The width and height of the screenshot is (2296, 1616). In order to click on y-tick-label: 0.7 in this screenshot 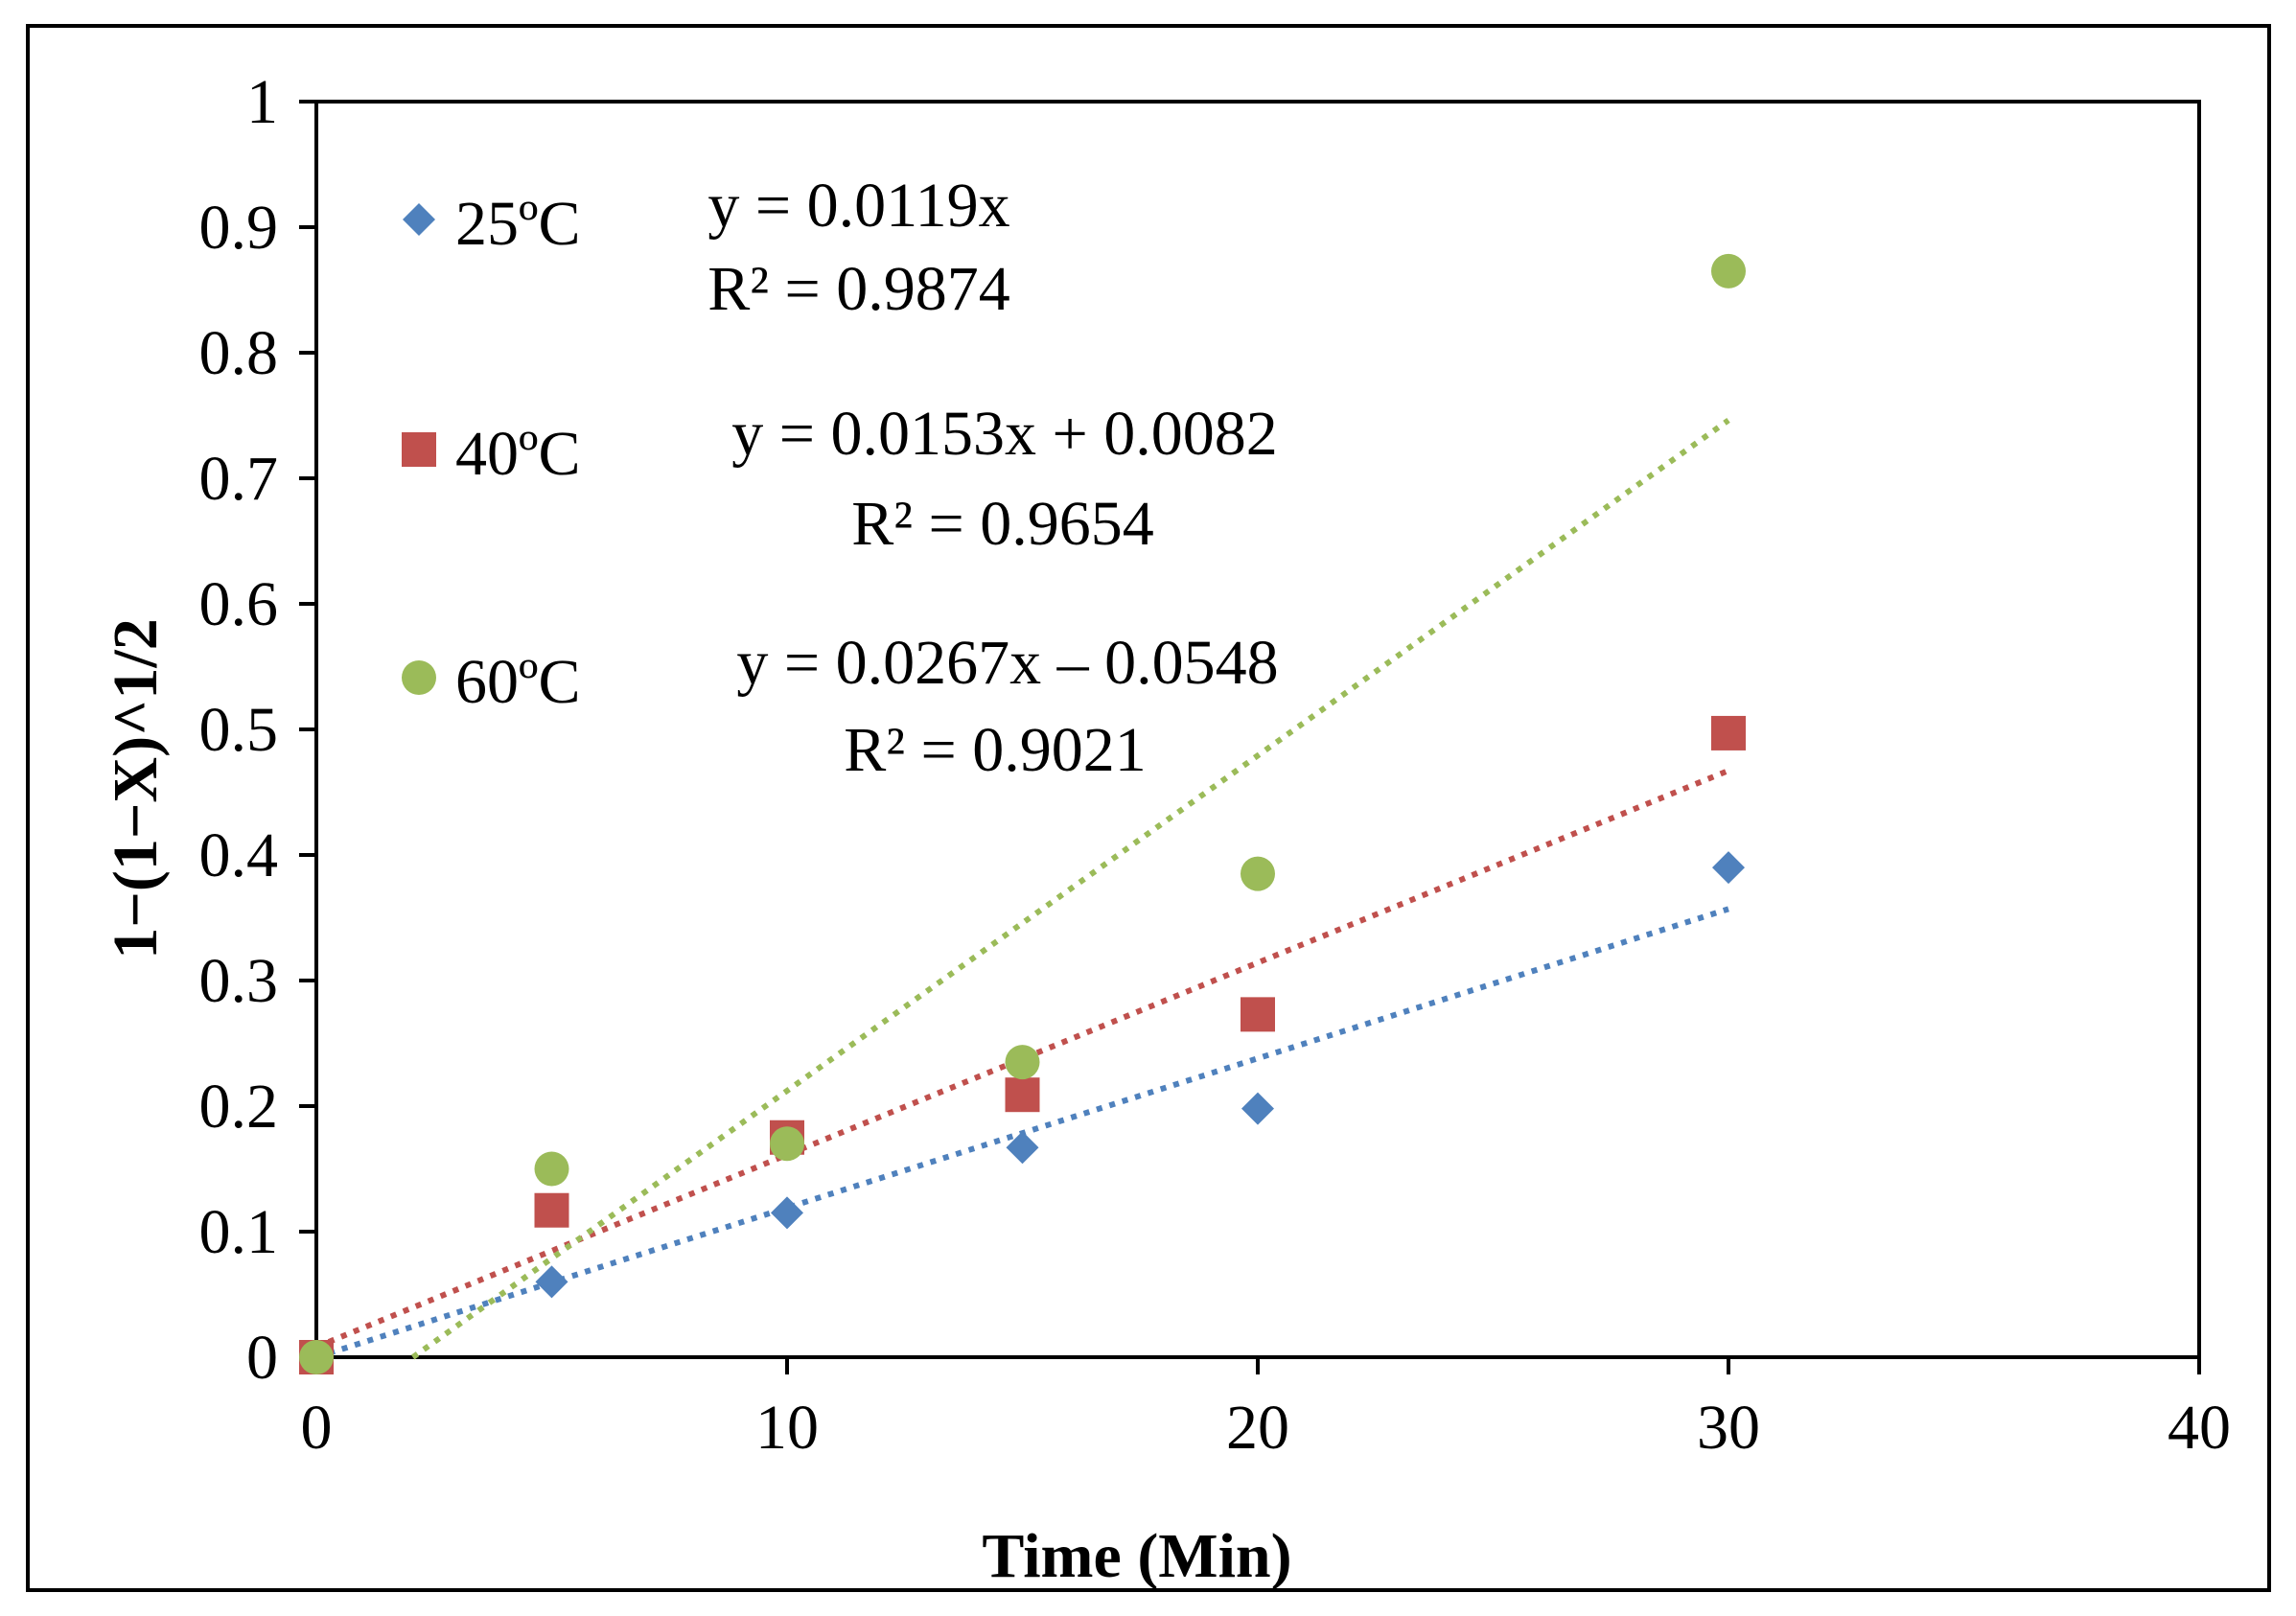, I will do `click(239, 479)`.